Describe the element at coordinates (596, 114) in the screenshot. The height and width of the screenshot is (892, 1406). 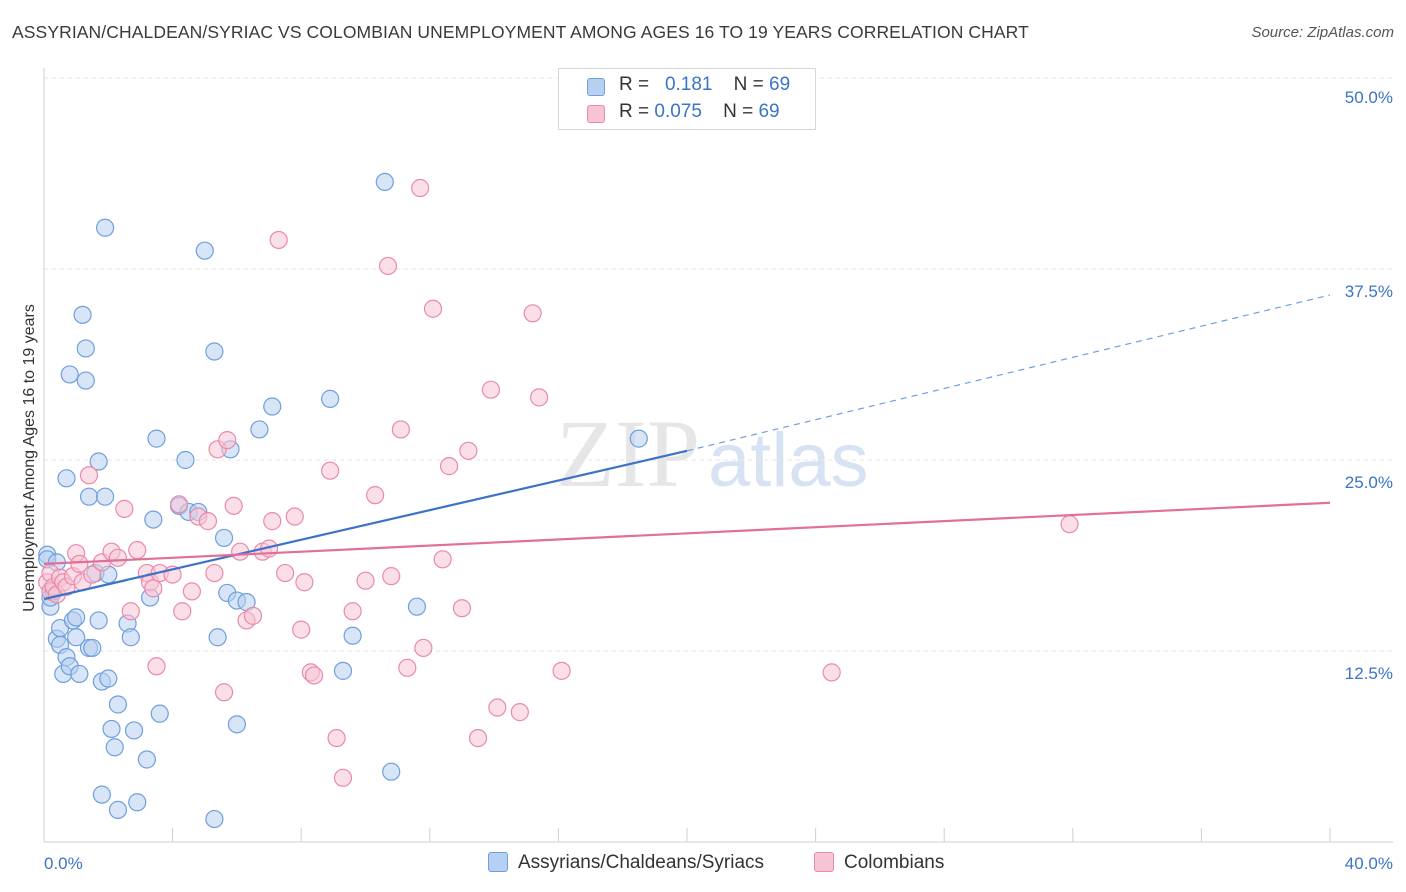
I see `legend-swatch-pink` at that location.